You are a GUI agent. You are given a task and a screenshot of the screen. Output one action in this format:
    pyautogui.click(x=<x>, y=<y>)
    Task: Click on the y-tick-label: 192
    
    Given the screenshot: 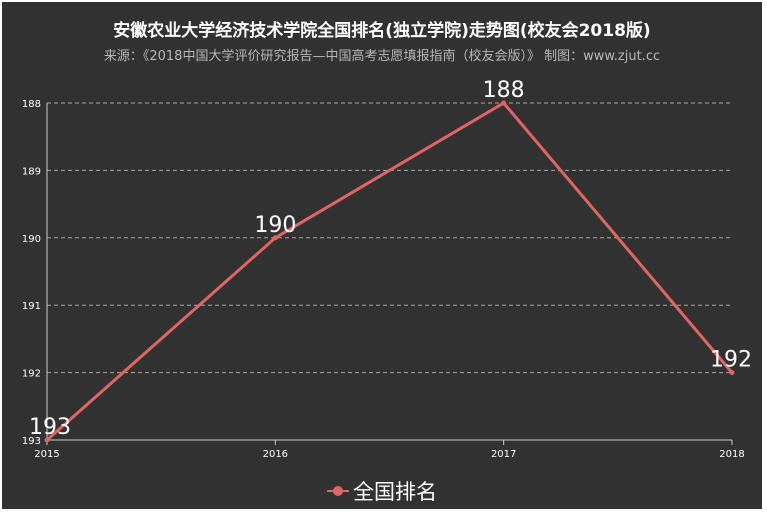 What is the action you would take?
    pyautogui.click(x=31, y=374)
    